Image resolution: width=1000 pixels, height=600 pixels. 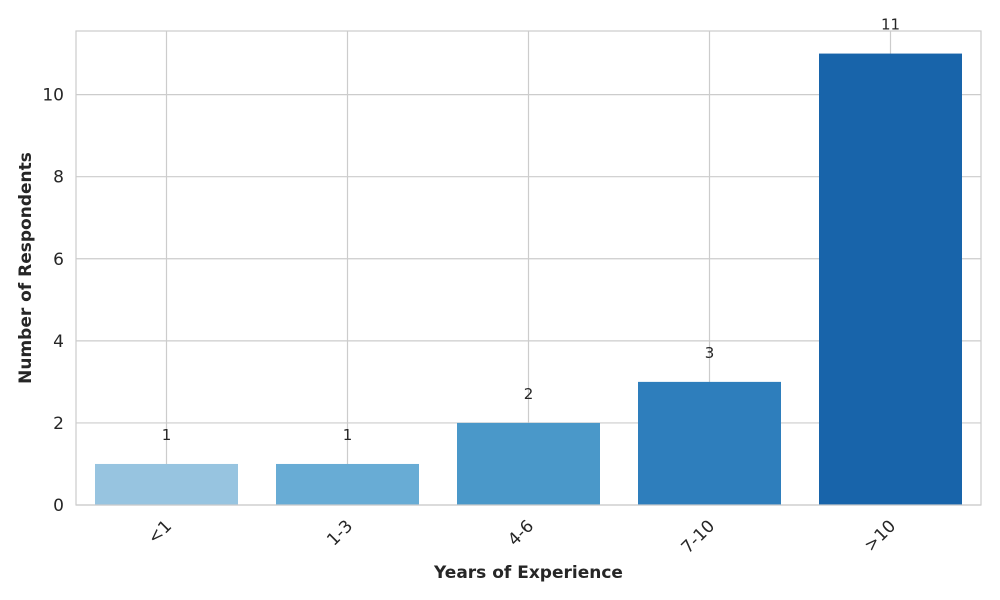 What do you see at coordinates (881, 536) in the screenshot?
I see `x-tick-label: >10` at bounding box center [881, 536].